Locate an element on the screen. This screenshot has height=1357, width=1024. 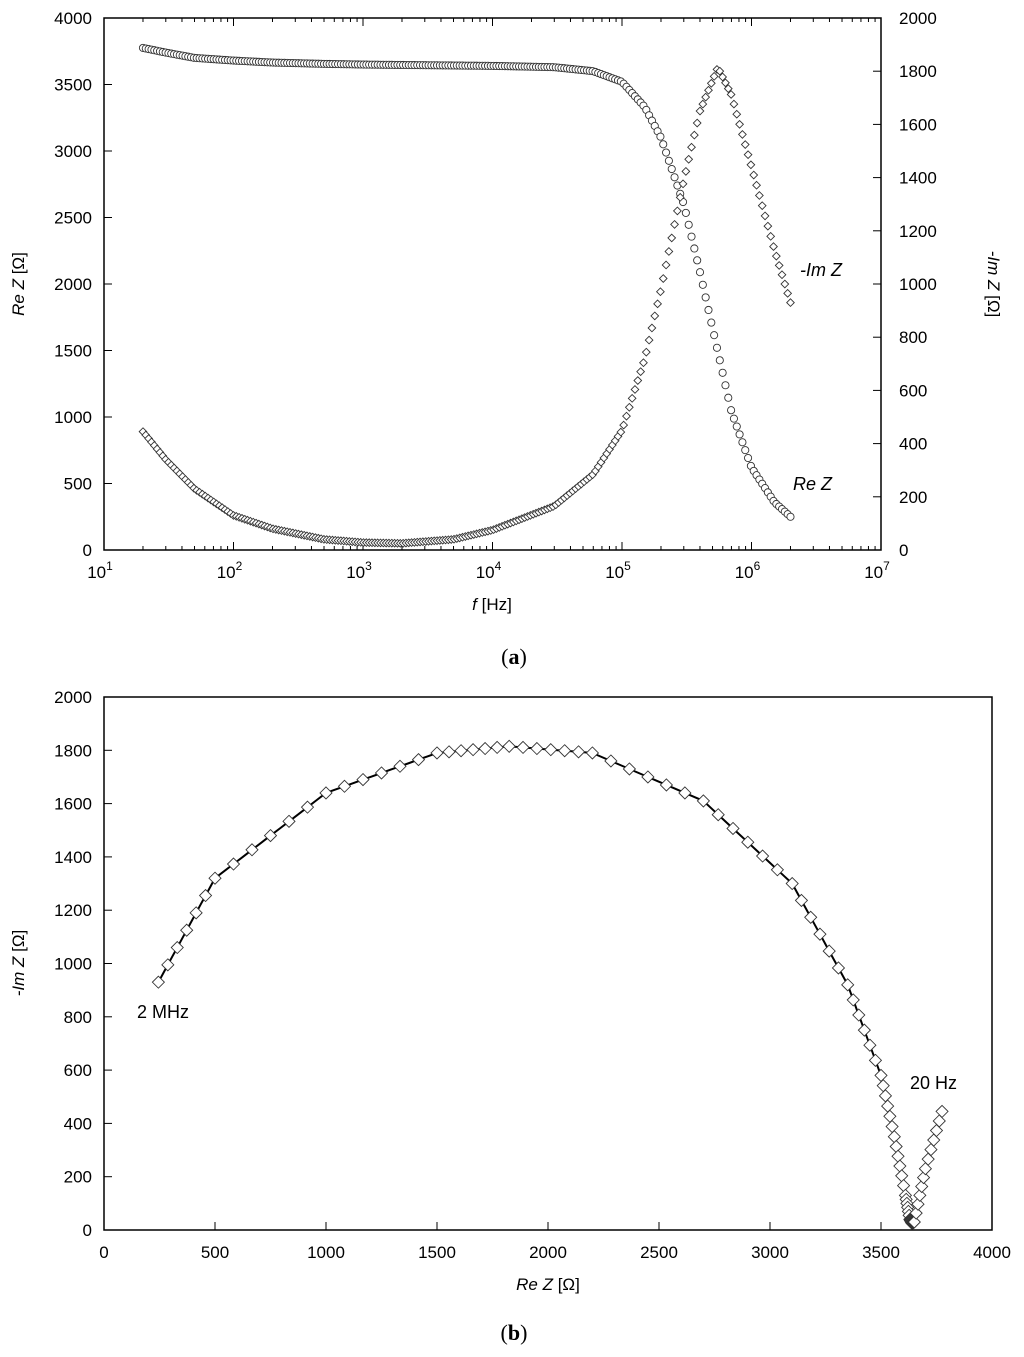
a-left-tick-label: 1000 is located at coordinates (73, 417).